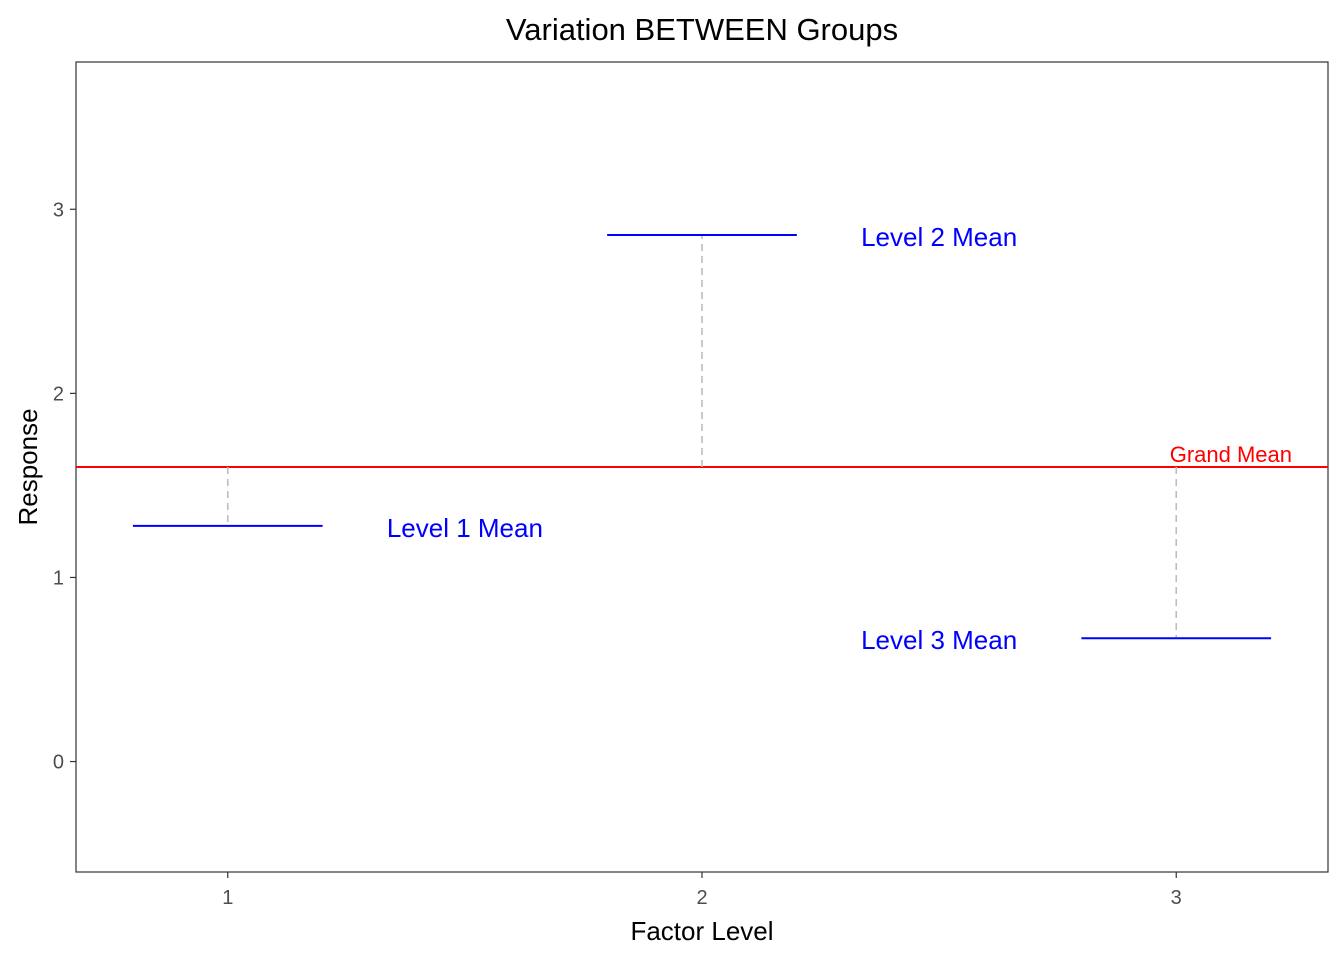  Describe the element at coordinates (465, 528) in the screenshot. I see `level-1-mean-label: Level 1 Mean` at that location.